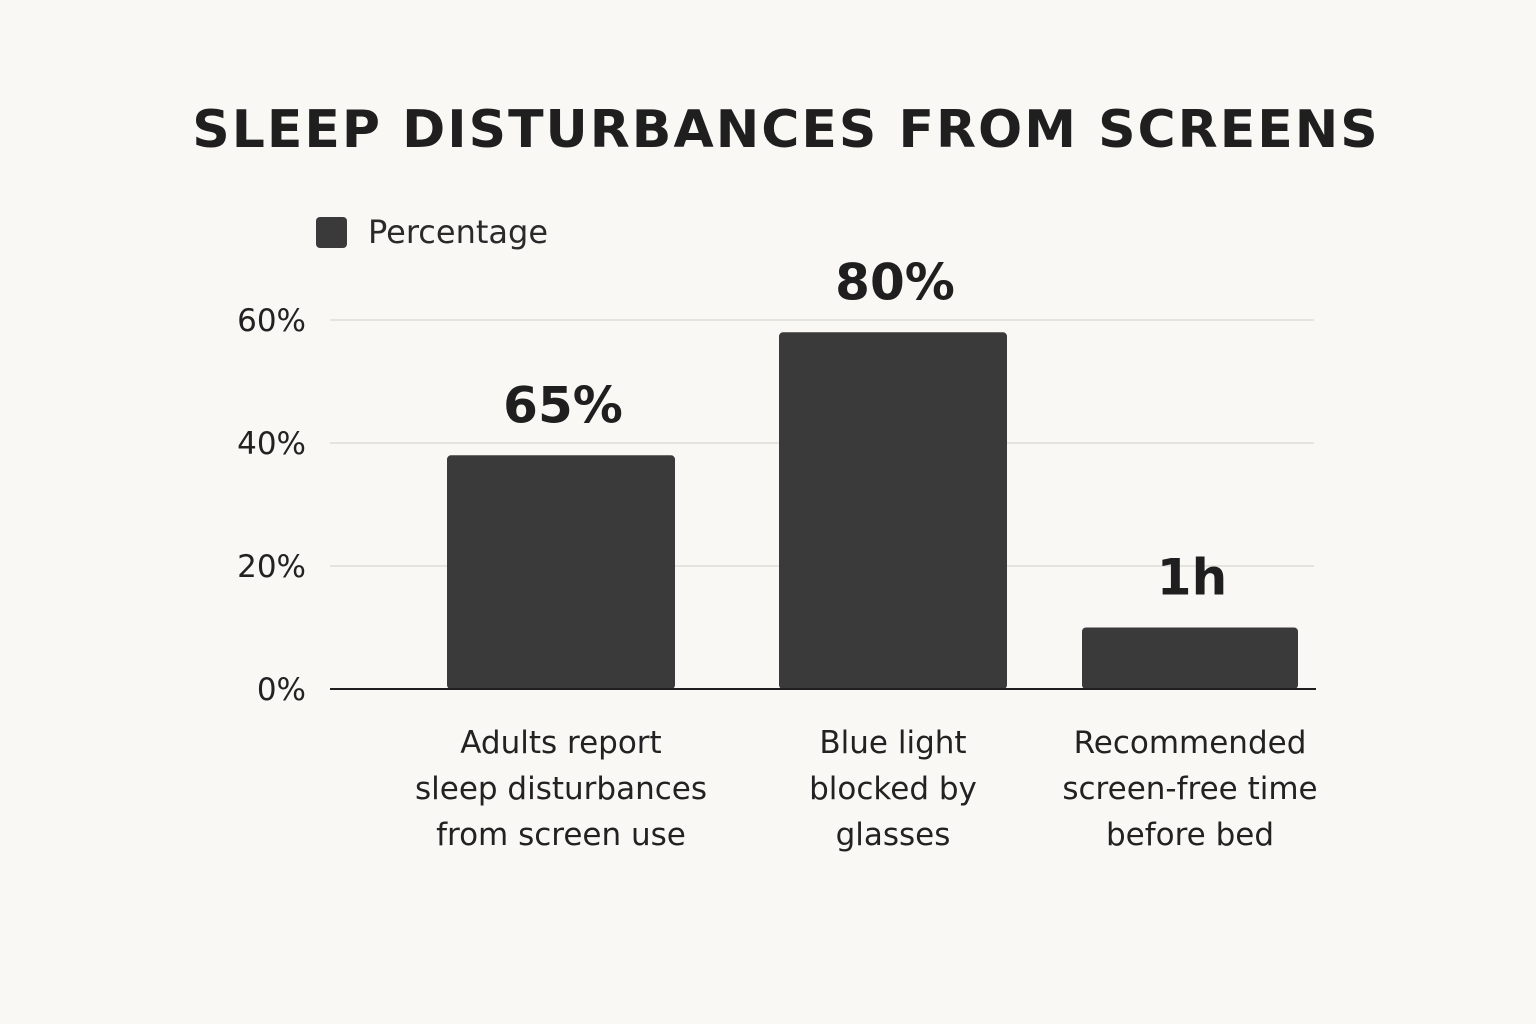 The image size is (1536, 1024). I want to click on category-label-line: screen-free time, so click(1190, 789).